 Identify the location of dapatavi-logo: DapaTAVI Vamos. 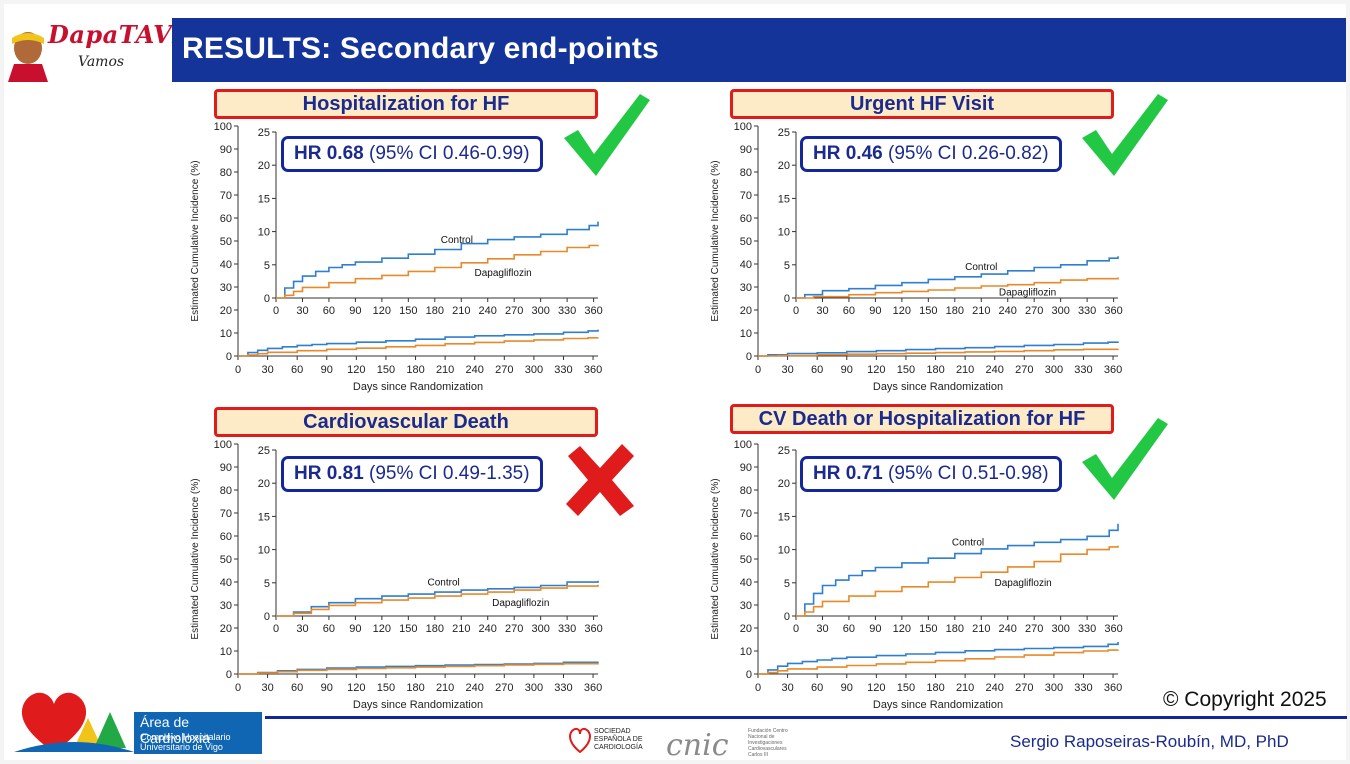
(93, 50).